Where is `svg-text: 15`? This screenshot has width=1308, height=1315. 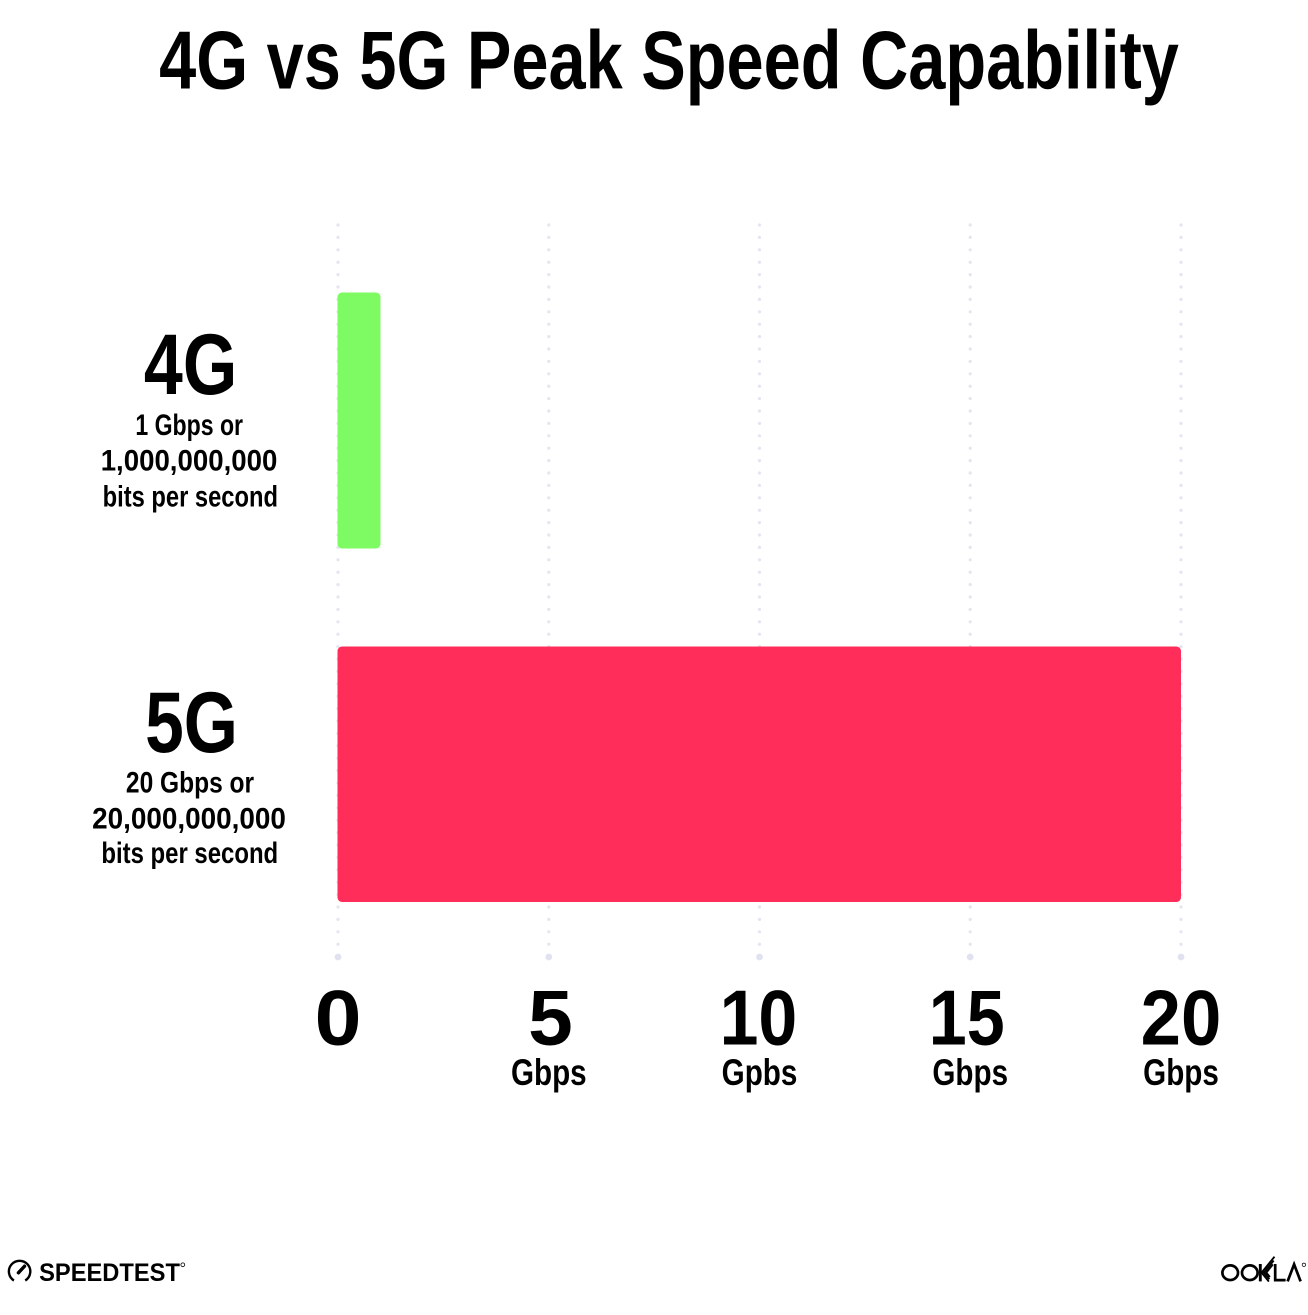
svg-text: 15 is located at coordinates (967, 1017).